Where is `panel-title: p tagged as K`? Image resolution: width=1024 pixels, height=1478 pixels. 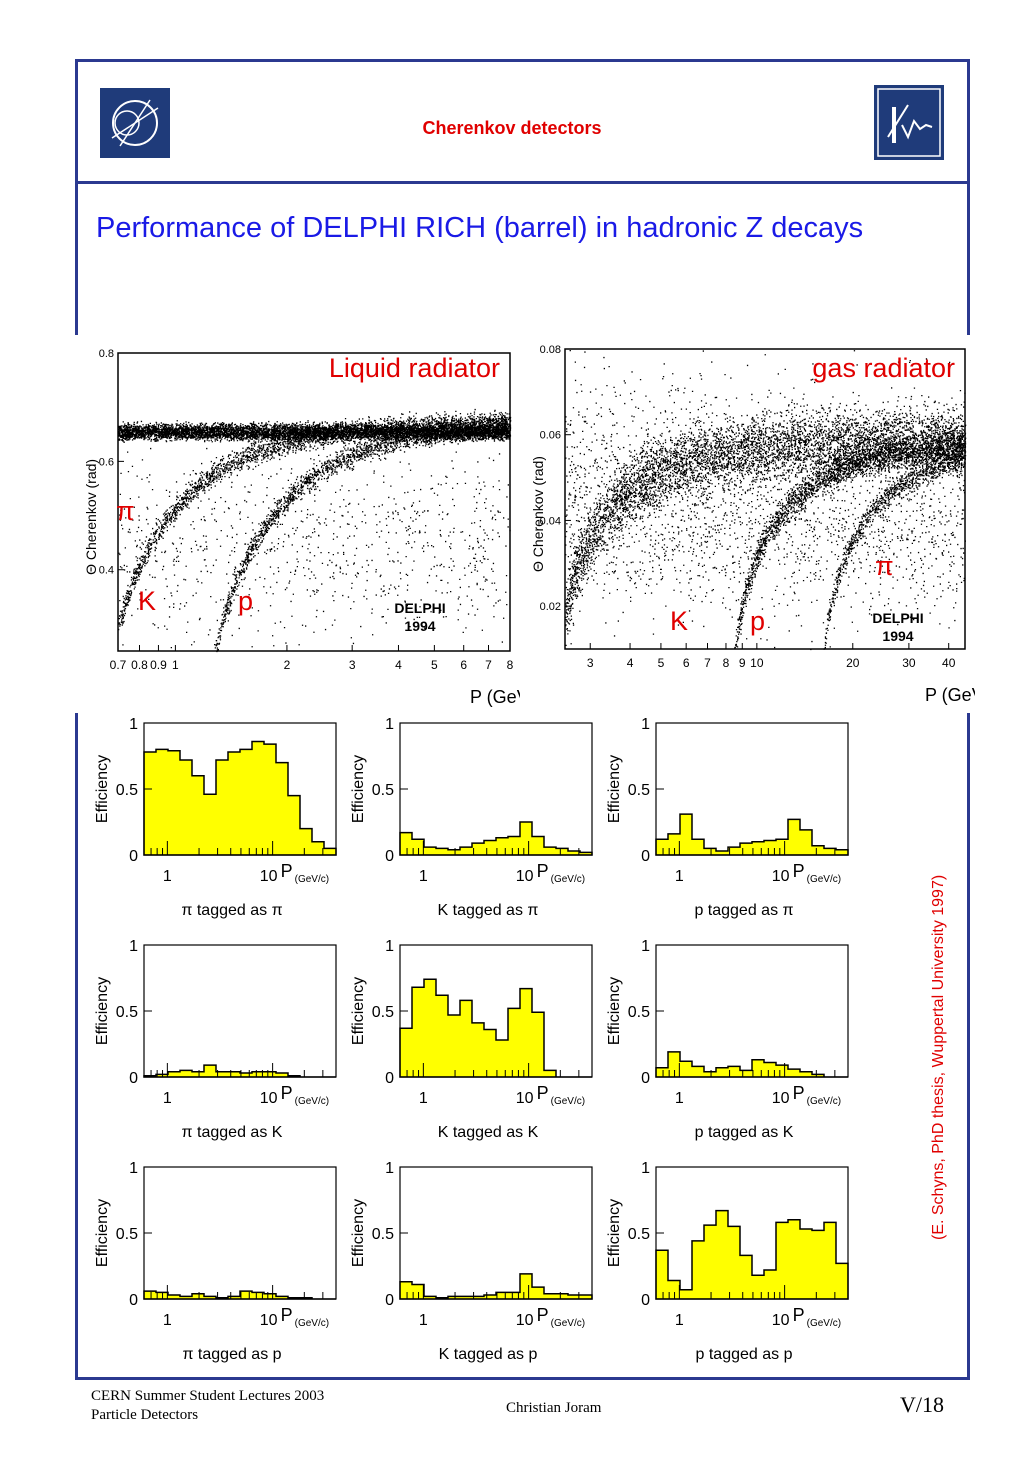 panel-title: p tagged as K is located at coordinates (744, 1132).